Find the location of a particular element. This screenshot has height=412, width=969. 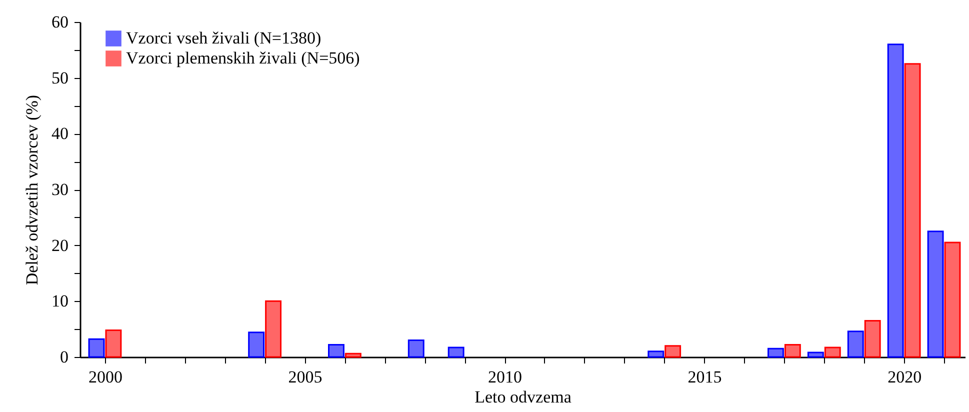

x-tick-label: 2020 is located at coordinates (905, 377).